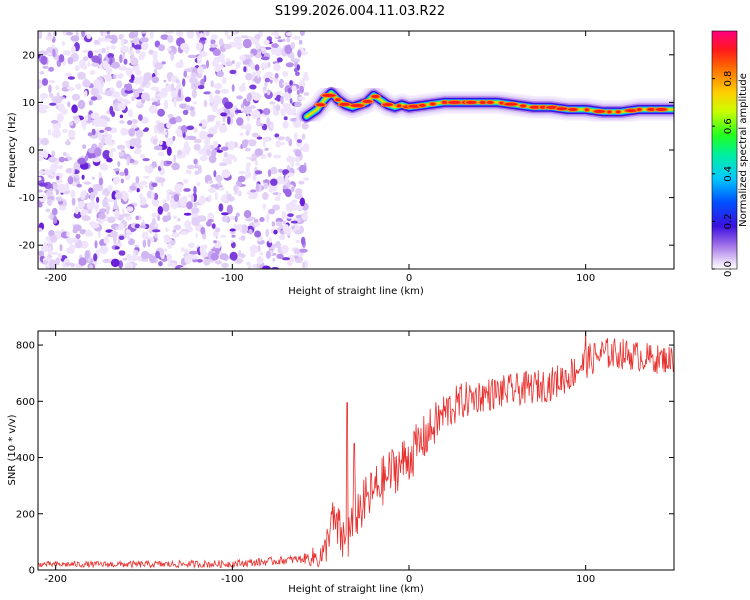 This screenshot has width=750, height=600. Describe the element at coordinates (27, 198) in the screenshot. I see `spectrogram-ytick-label: -10` at that location.